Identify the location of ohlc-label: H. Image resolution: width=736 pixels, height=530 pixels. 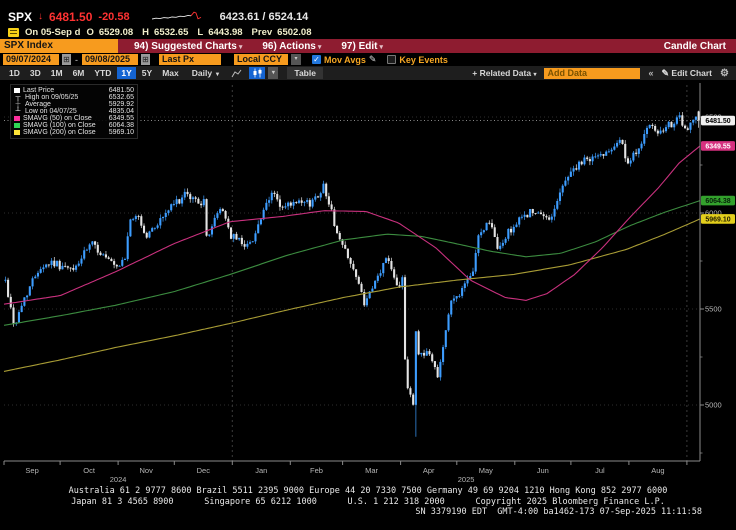
(146, 32).